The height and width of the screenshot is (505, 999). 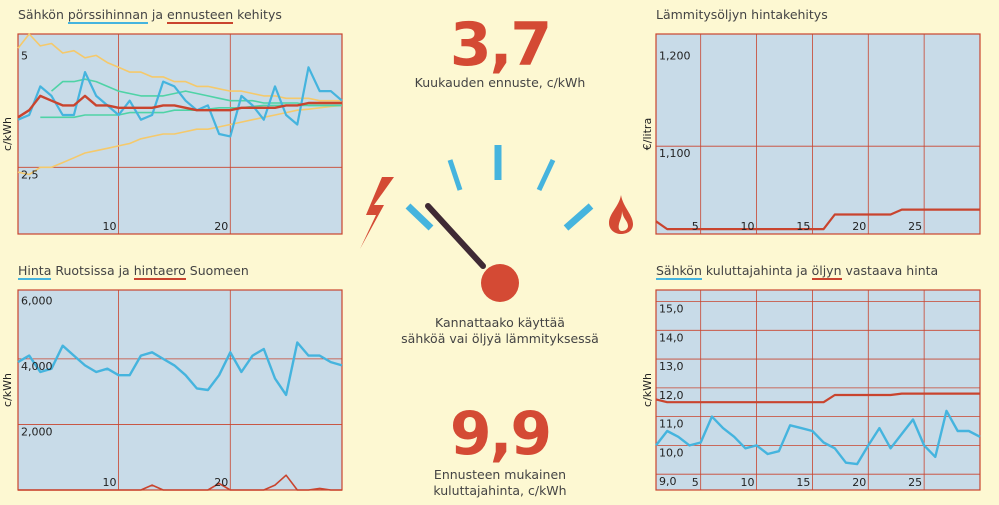 I want to click on sweden-price-chart: 10 20 6,000 4,000 2,000 c/kWh, so click(x=172, y=390).